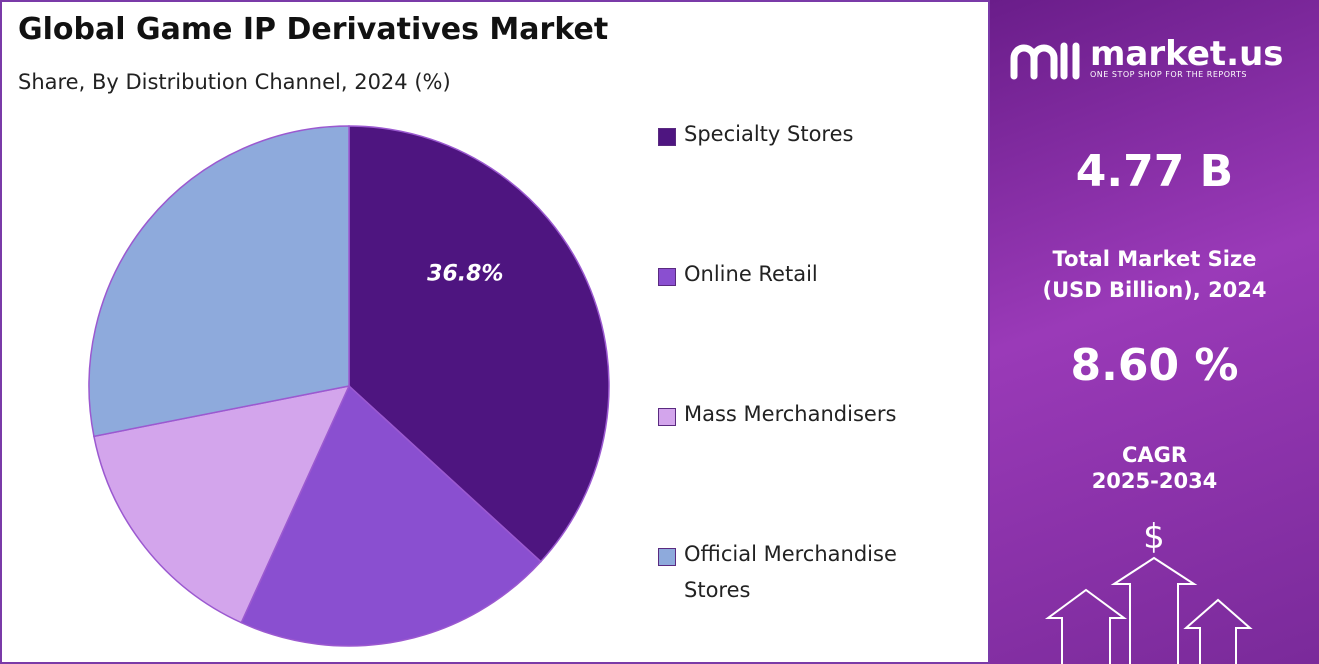 Image resolution: width=1319 pixels, height=664 pixels. What do you see at coordinates (234, 82) in the screenshot?
I see `chart-subtitle: Share, By Distribution Channel, 2024 (%)` at bounding box center [234, 82].